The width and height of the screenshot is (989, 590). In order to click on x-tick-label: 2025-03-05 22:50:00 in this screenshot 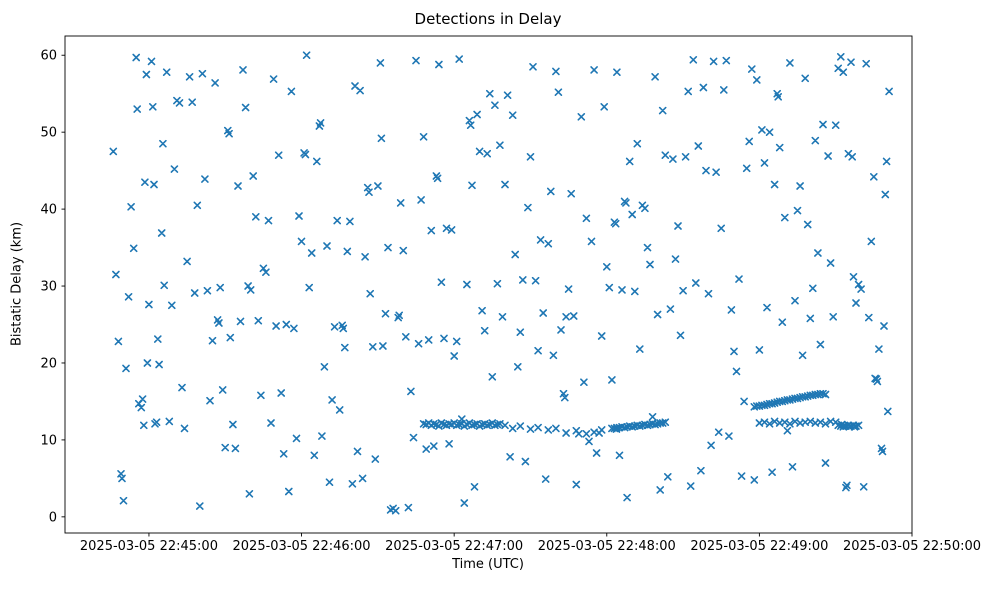, I will do `click(912, 546)`.